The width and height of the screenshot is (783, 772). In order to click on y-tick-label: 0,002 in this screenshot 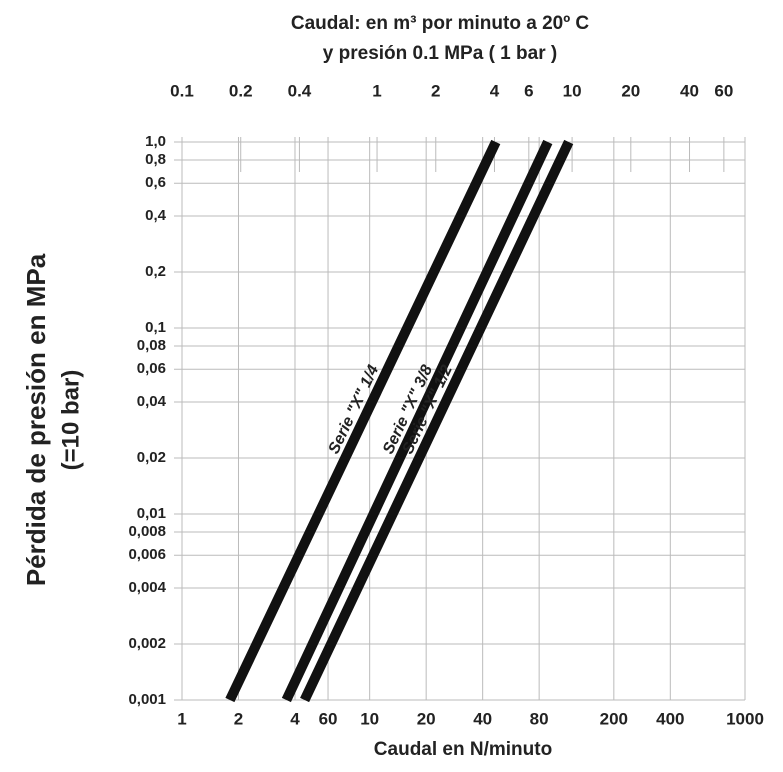, I will do `click(147, 643)`.